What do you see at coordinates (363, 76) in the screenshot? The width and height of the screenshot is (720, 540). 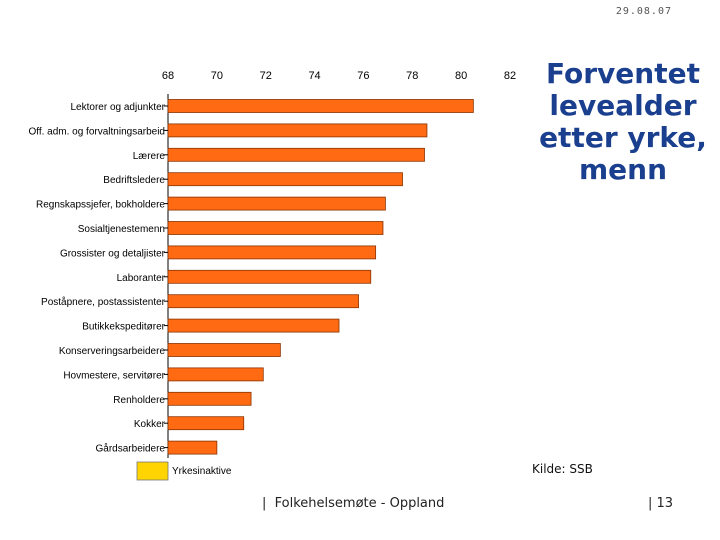 I see `x-tick-label: 76` at bounding box center [363, 76].